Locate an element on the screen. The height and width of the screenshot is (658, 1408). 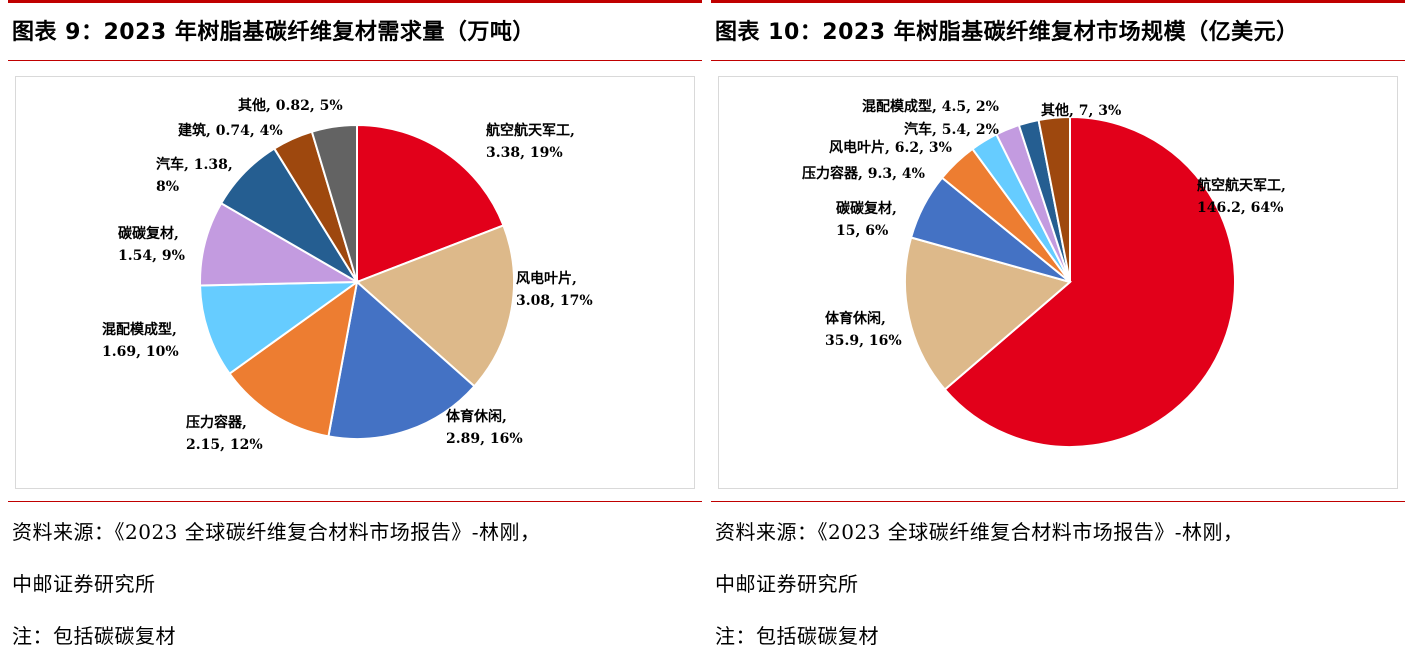
chart-title: 图表 9：2023 年树脂基碳纤维复材需求量（万吨） is located at coordinates (273, 32).